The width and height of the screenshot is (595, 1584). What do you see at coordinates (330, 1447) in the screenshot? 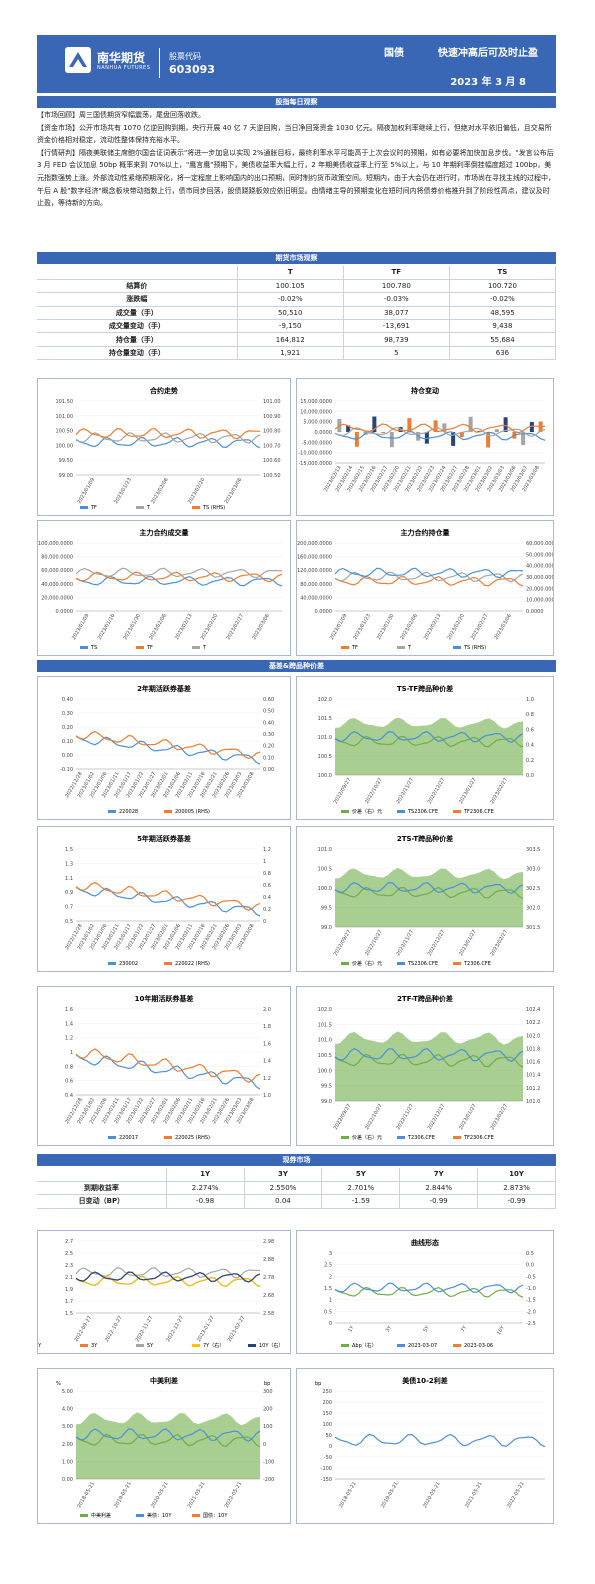
I see `y-tick-label: 0` at bounding box center [330, 1447].